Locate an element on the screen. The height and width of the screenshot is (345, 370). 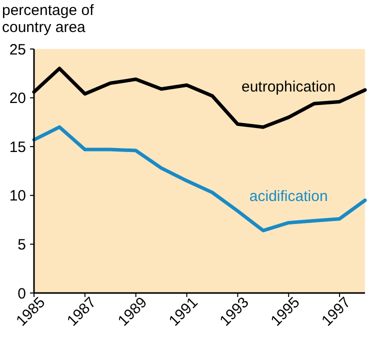
y-axis-title: percentage of country area is located at coordinates (48, 19).